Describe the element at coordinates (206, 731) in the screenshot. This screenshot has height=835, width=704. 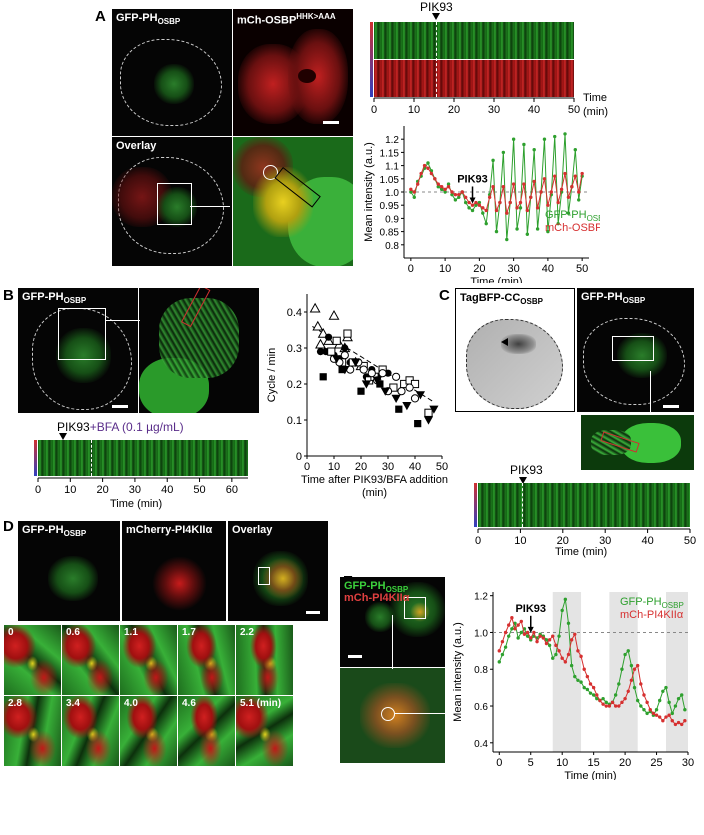
I see `timelapse-frame: 4.6` at that location.